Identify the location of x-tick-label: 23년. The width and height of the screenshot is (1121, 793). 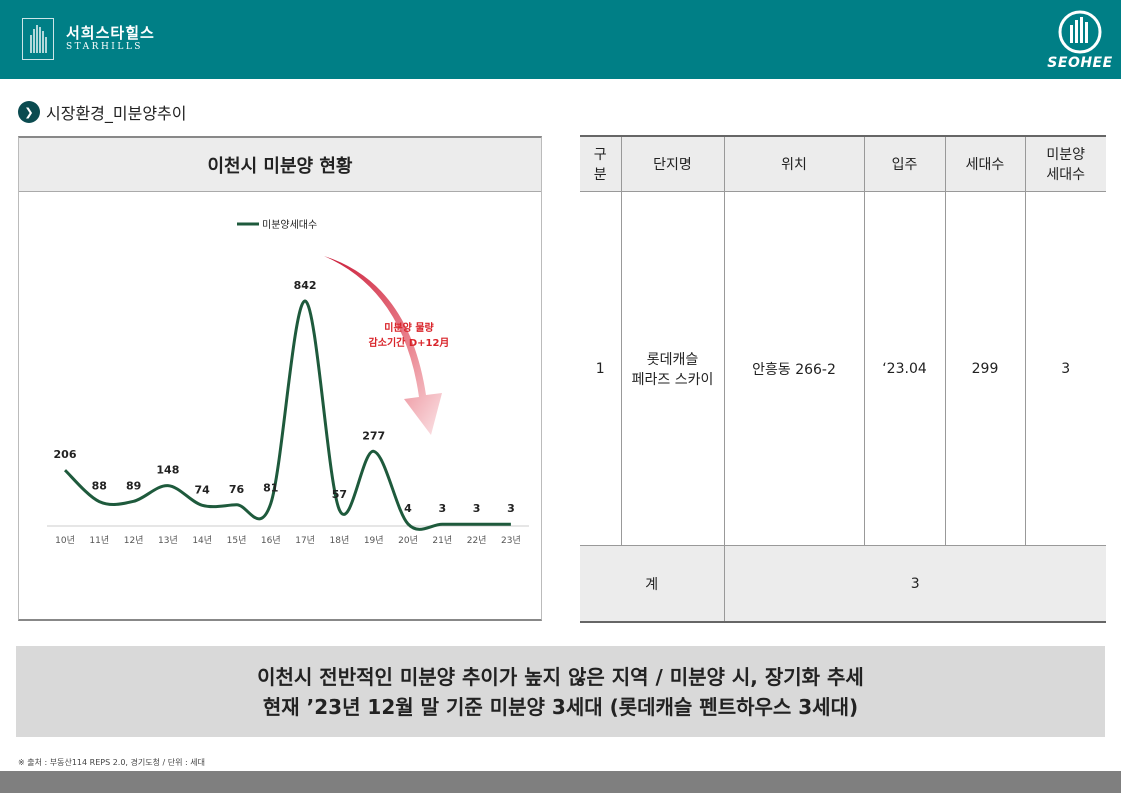
(511, 540).